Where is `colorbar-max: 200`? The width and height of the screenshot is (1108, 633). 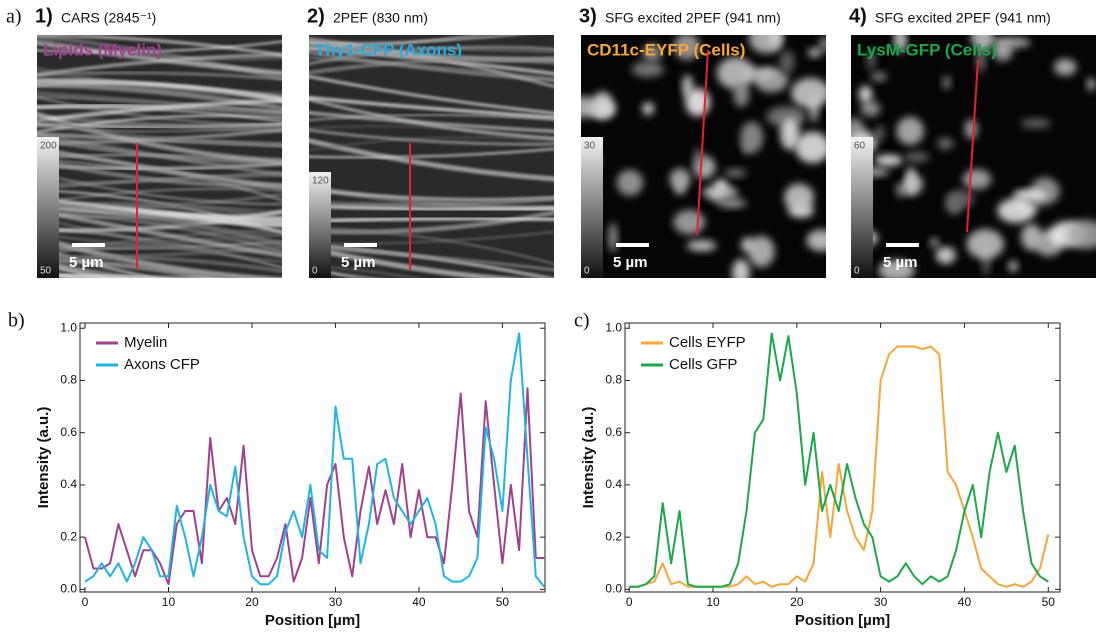 colorbar-max: 200 is located at coordinates (48, 146).